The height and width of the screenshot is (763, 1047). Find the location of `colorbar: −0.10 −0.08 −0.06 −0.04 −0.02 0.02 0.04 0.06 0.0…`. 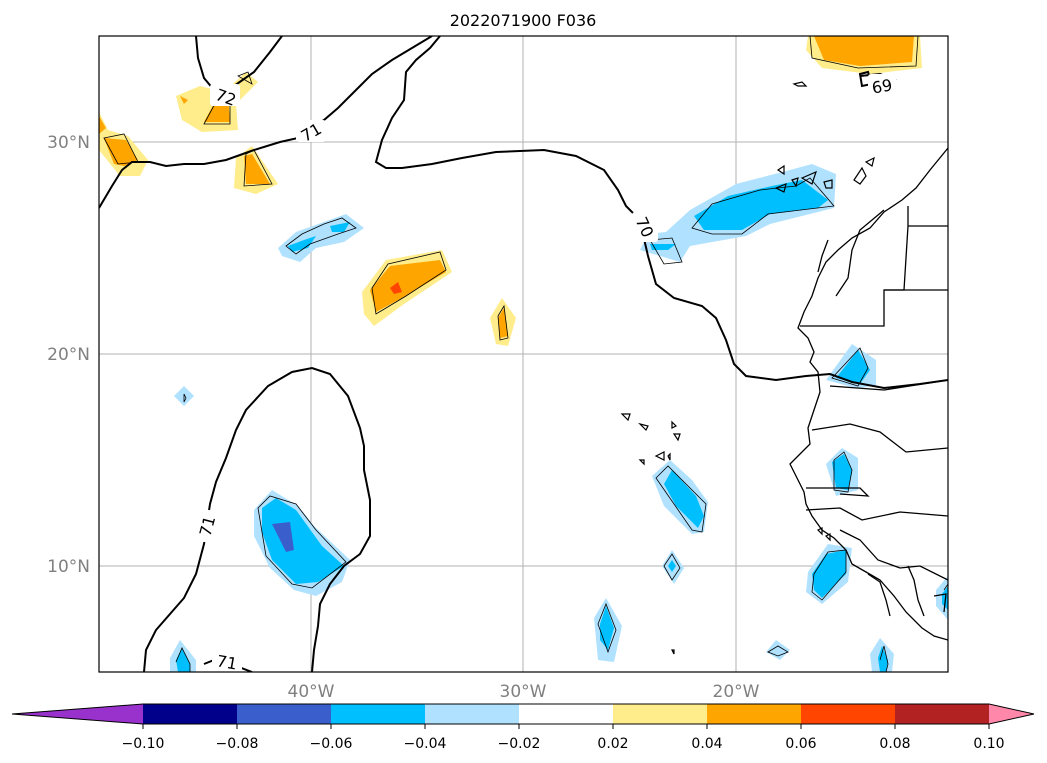

colorbar: −0.10 −0.08 −0.06 −0.04 −0.02 0.02 0.04 0.06 0.0… is located at coordinates (523, 727).